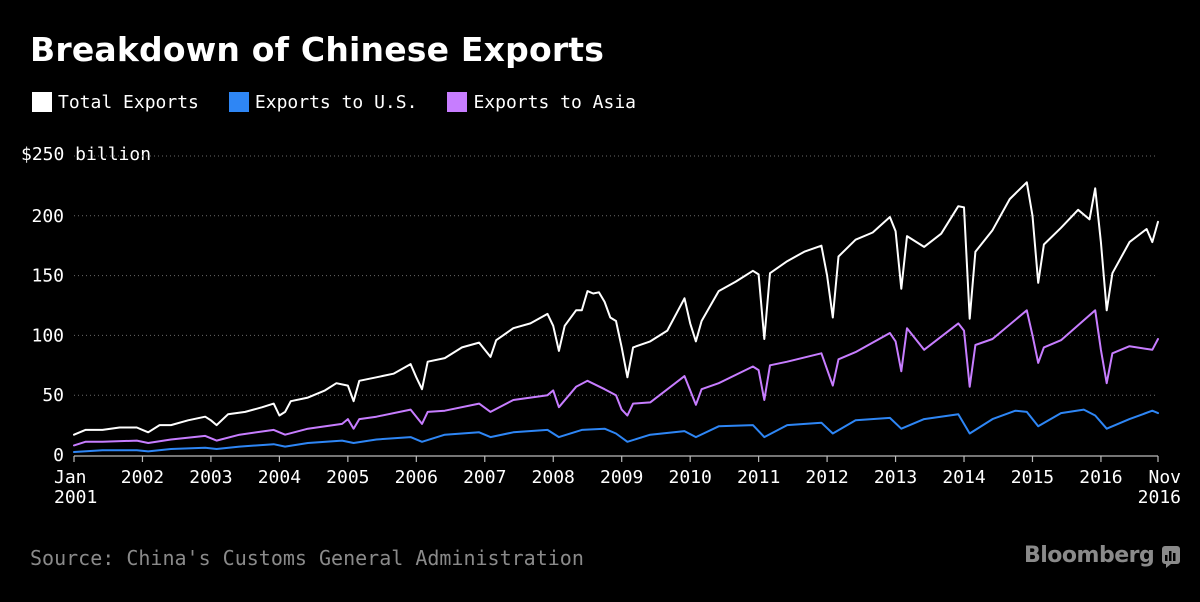 Image resolution: width=1200 pixels, height=602 pixels. I want to click on legend-item-total: Total Exports, so click(115, 102).